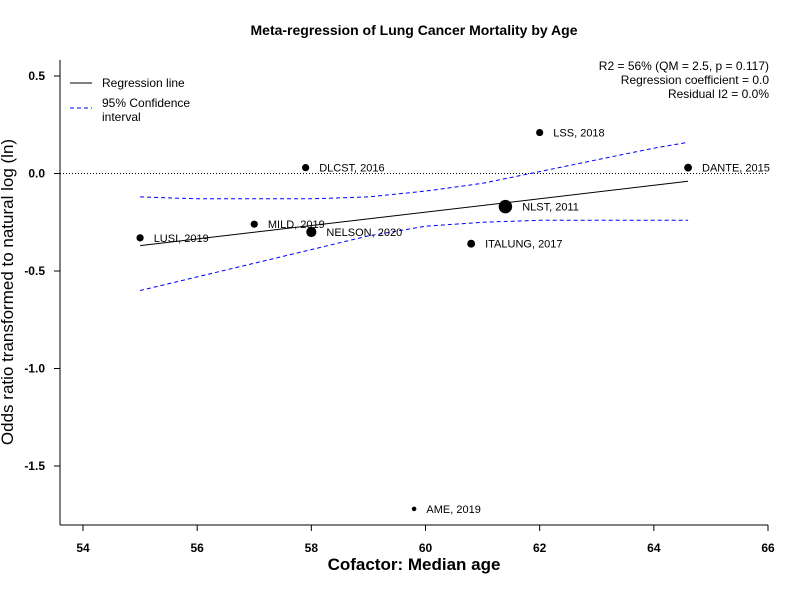  I want to click on legend-regression-label: Regression line, so click(143, 83).